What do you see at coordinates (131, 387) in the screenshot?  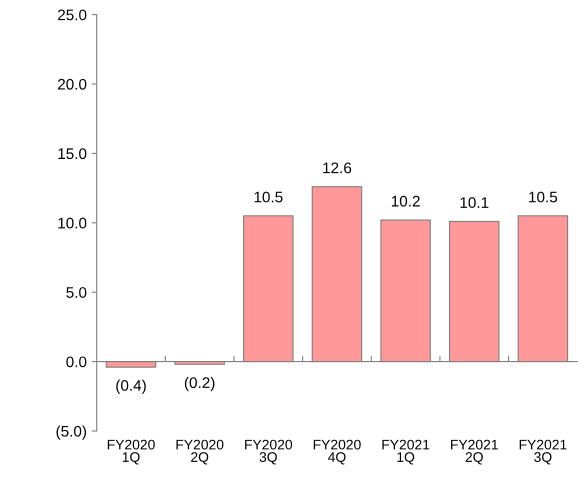 I see `data-label: (0.4)` at bounding box center [131, 387].